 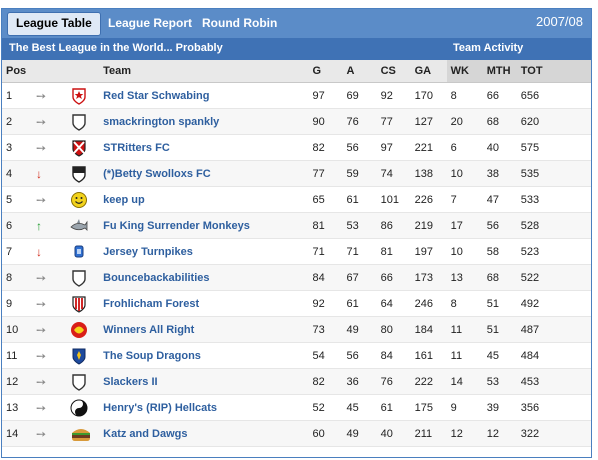 What do you see at coordinates (136, 147) in the screenshot?
I see `team-link: STRitters FC` at bounding box center [136, 147].